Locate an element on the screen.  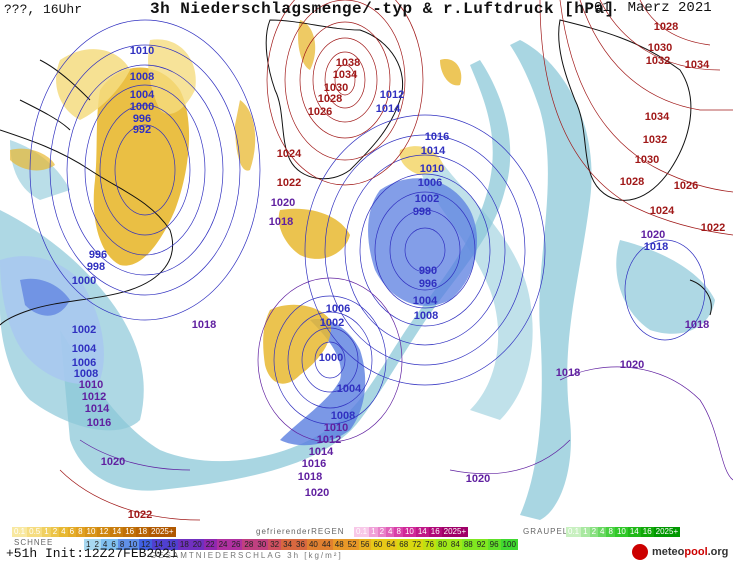
isobar-label: 1002 is located at coordinates (84, 330).